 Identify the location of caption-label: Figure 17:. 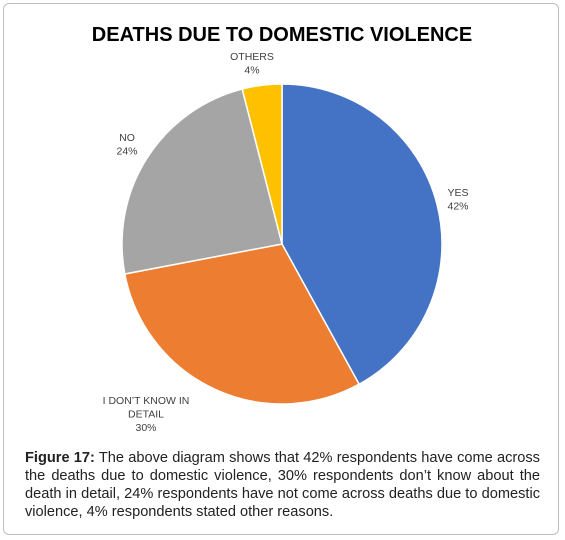
(60, 458).